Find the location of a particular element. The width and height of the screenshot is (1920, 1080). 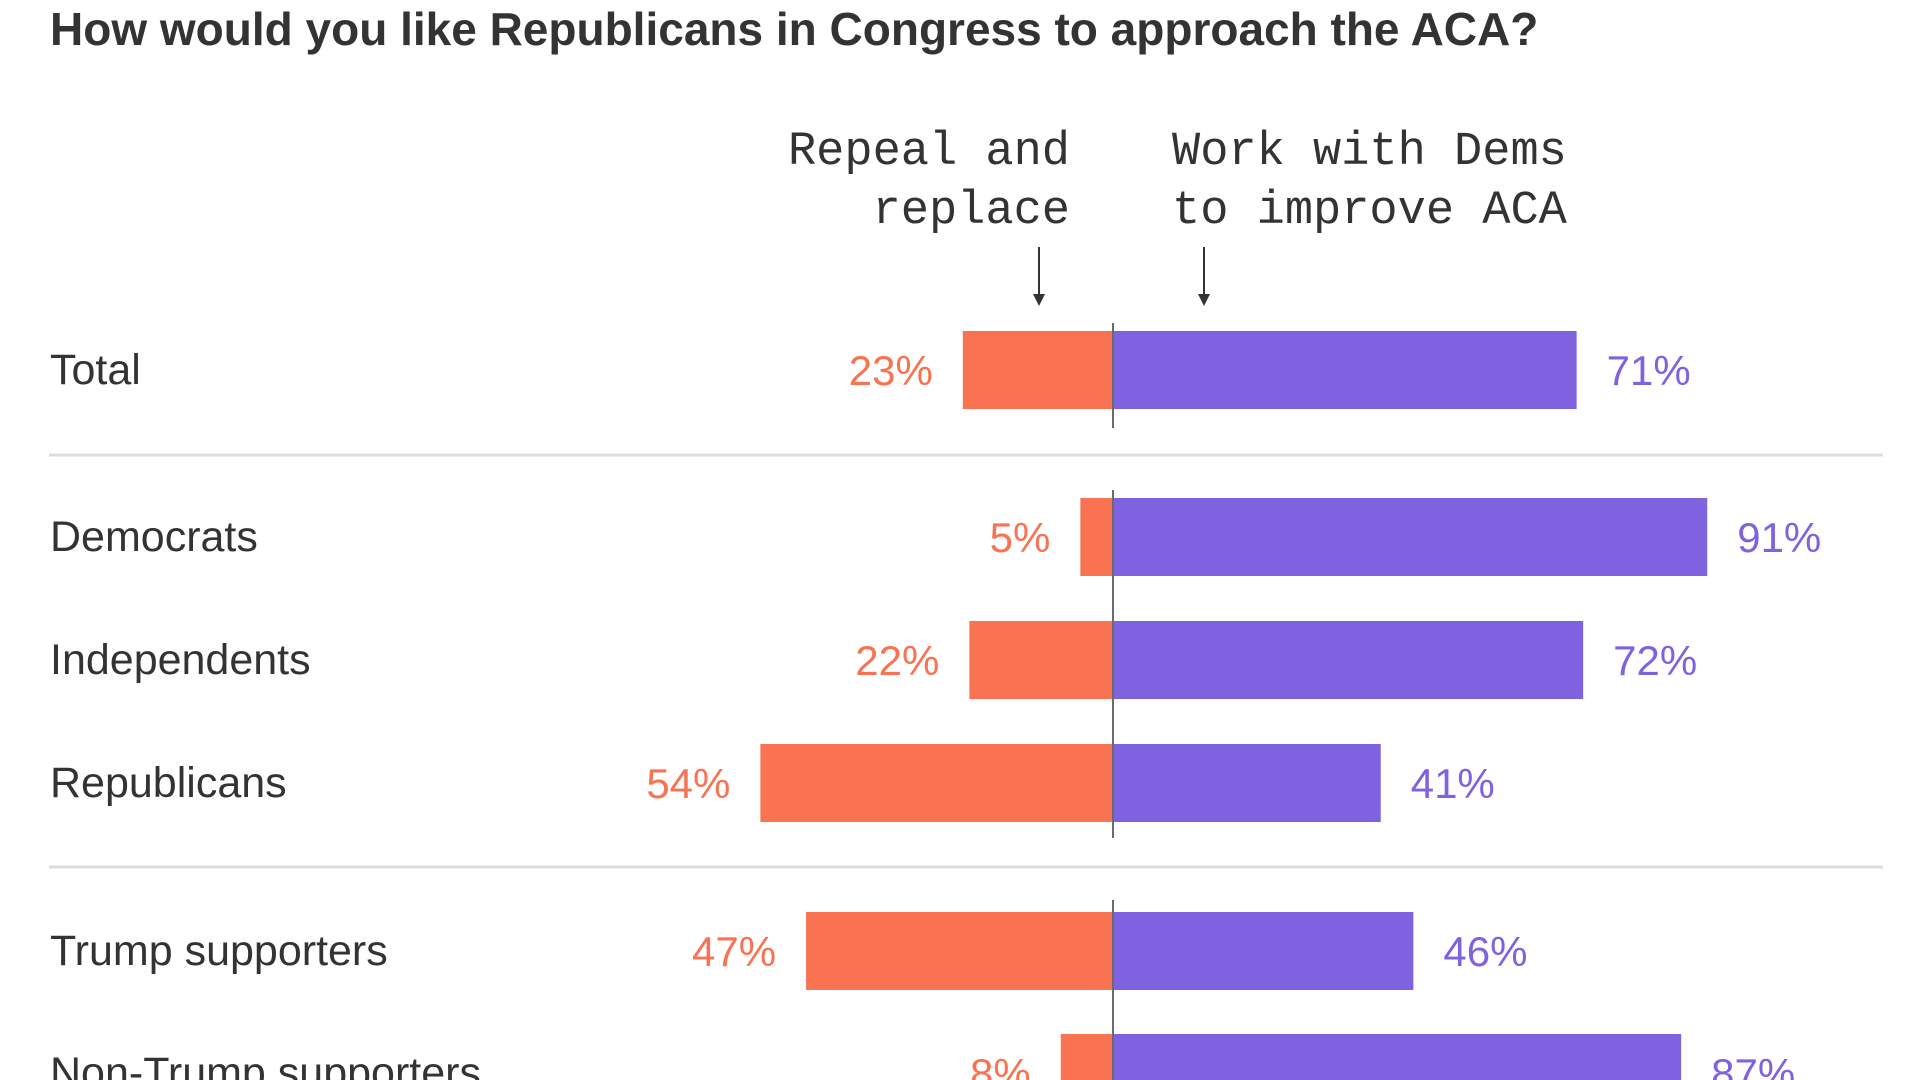

repeal-bar-non-trump-supporters is located at coordinates (1086, 1057).